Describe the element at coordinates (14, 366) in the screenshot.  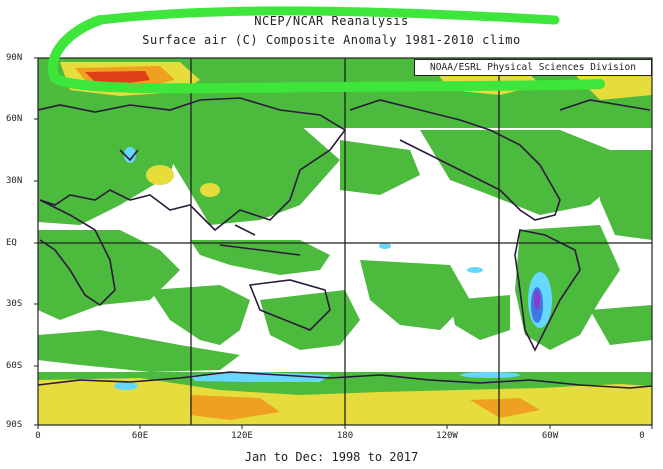
I see `lat-label: 60S` at that location.